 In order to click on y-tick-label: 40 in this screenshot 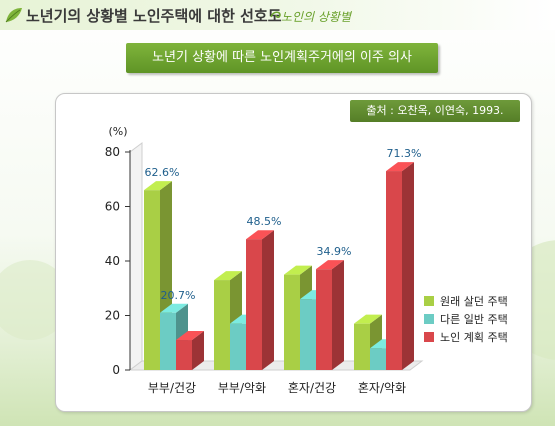, I will do `click(112, 261)`.